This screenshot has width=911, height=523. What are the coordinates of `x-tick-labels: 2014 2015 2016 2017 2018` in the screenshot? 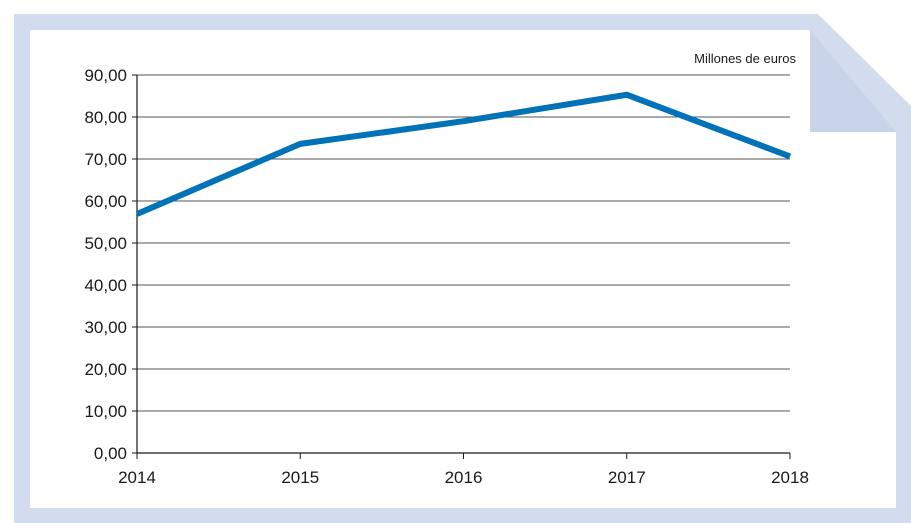 It's located at (463, 477).